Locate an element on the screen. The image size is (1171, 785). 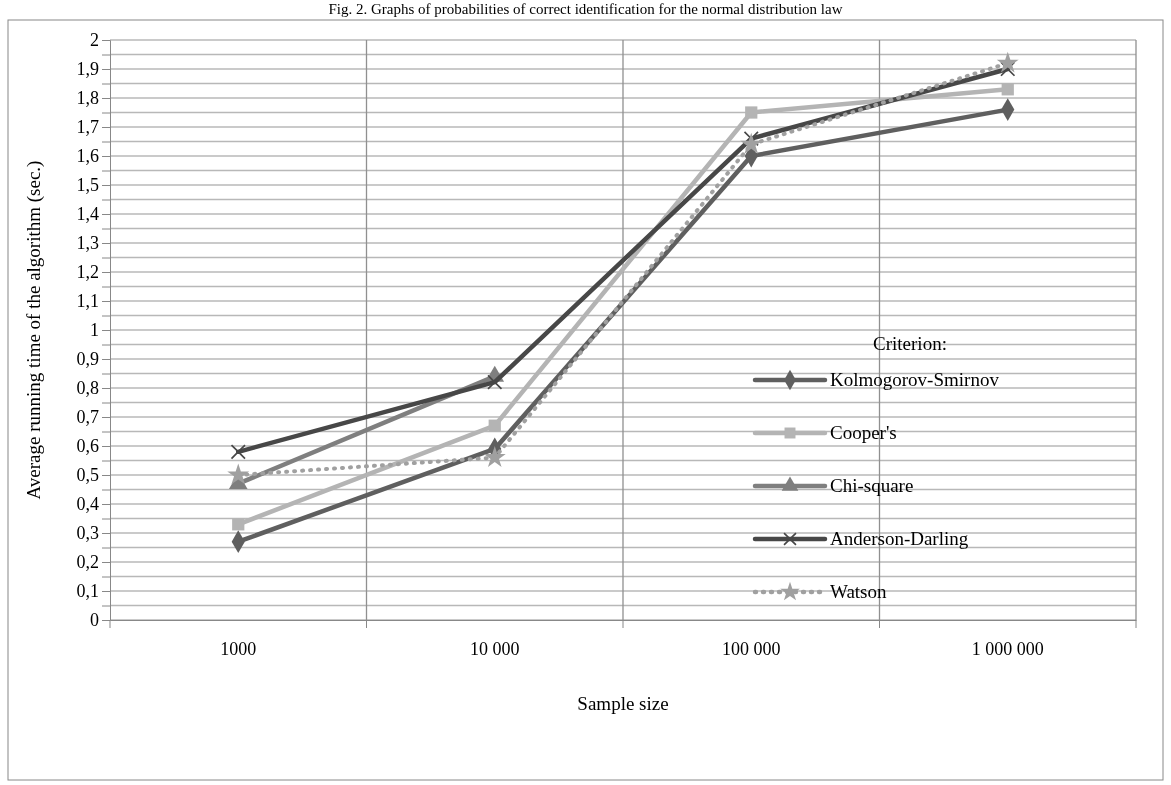
x-tick-label: 100 000 is located at coordinates (751, 648).